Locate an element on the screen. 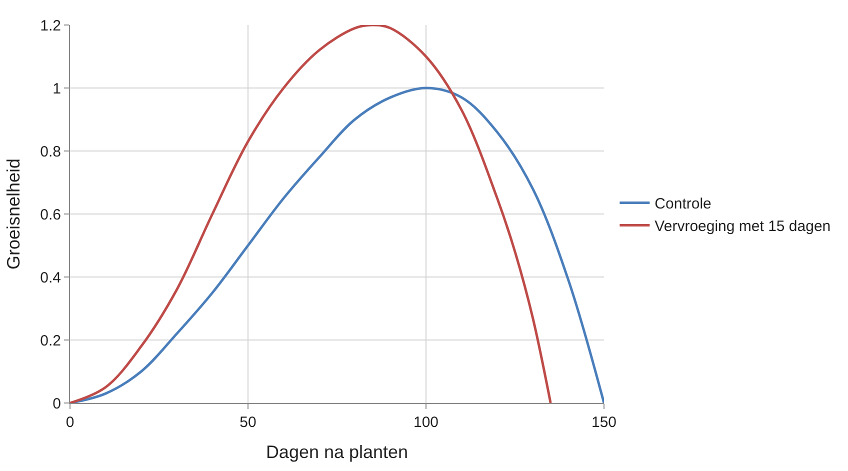 The height and width of the screenshot is (471, 848). x-tick-label: 50 is located at coordinates (248, 422).